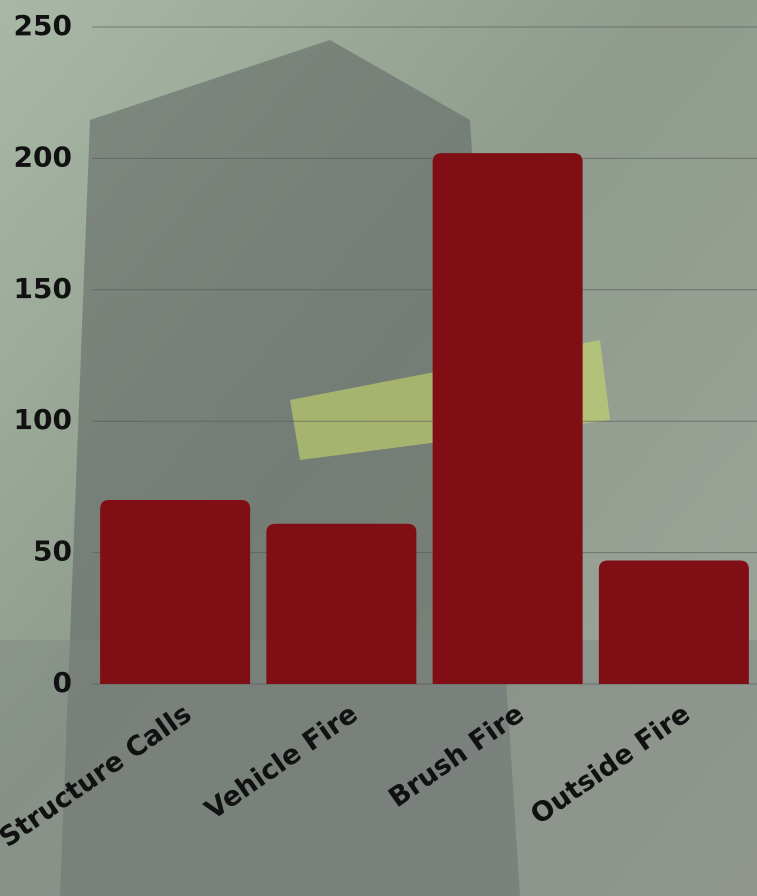  What do you see at coordinates (62, 682) in the screenshot?
I see `y-tick-label: 0` at bounding box center [62, 682].